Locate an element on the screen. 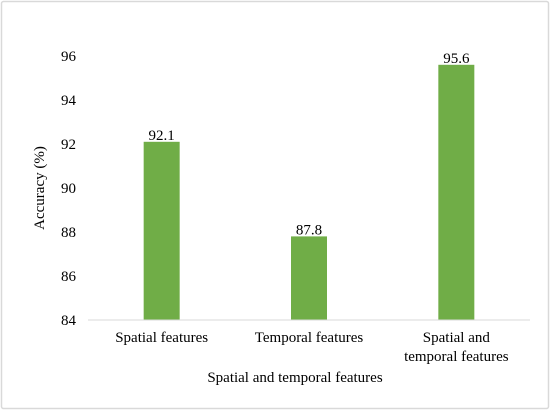 The width and height of the screenshot is (550, 415). y-tick-label: 92 is located at coordinates (68, 145).